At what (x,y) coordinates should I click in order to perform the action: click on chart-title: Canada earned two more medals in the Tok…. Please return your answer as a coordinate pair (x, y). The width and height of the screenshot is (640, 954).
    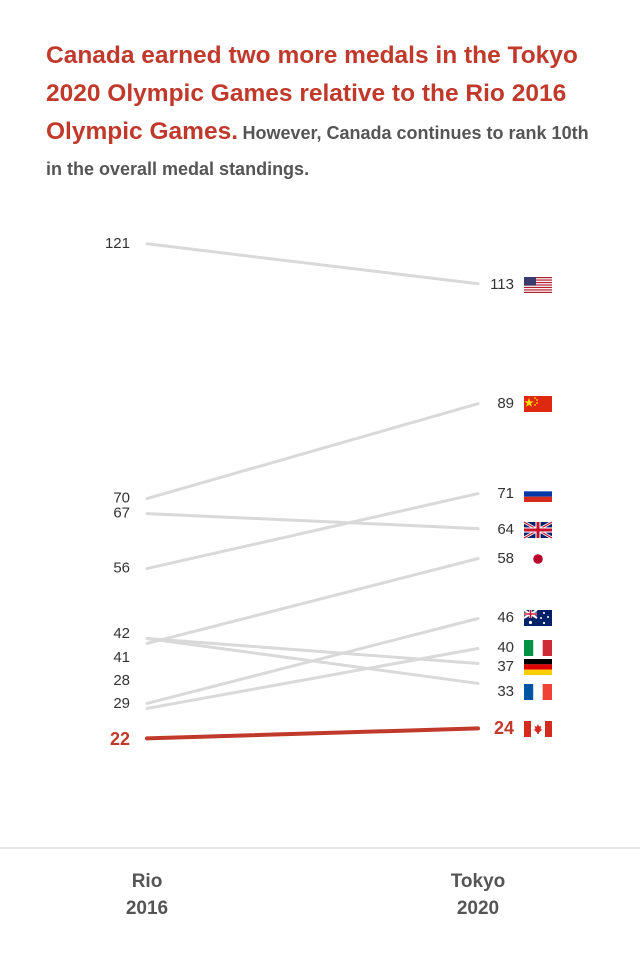
    Looking at the image, I should click on (326, 113).